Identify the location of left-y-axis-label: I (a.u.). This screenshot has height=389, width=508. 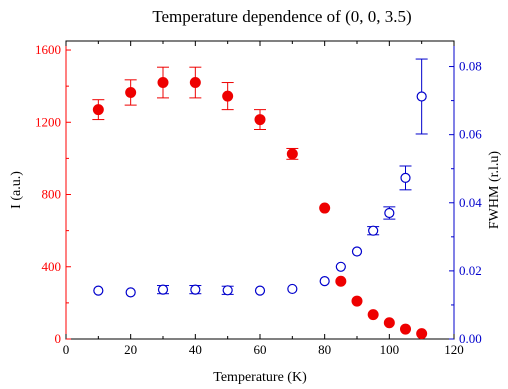
(16, 190).